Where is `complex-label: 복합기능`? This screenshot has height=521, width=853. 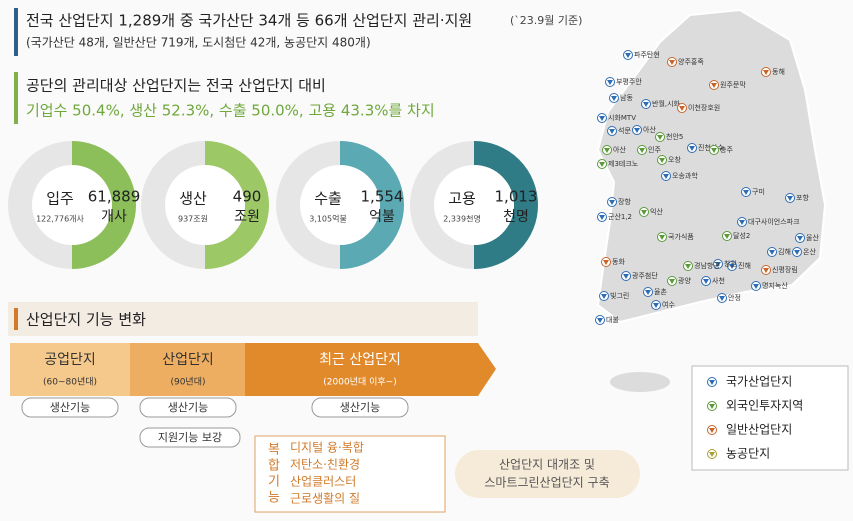 complex-label: 복합기능 is located at coordinates (272, 474).